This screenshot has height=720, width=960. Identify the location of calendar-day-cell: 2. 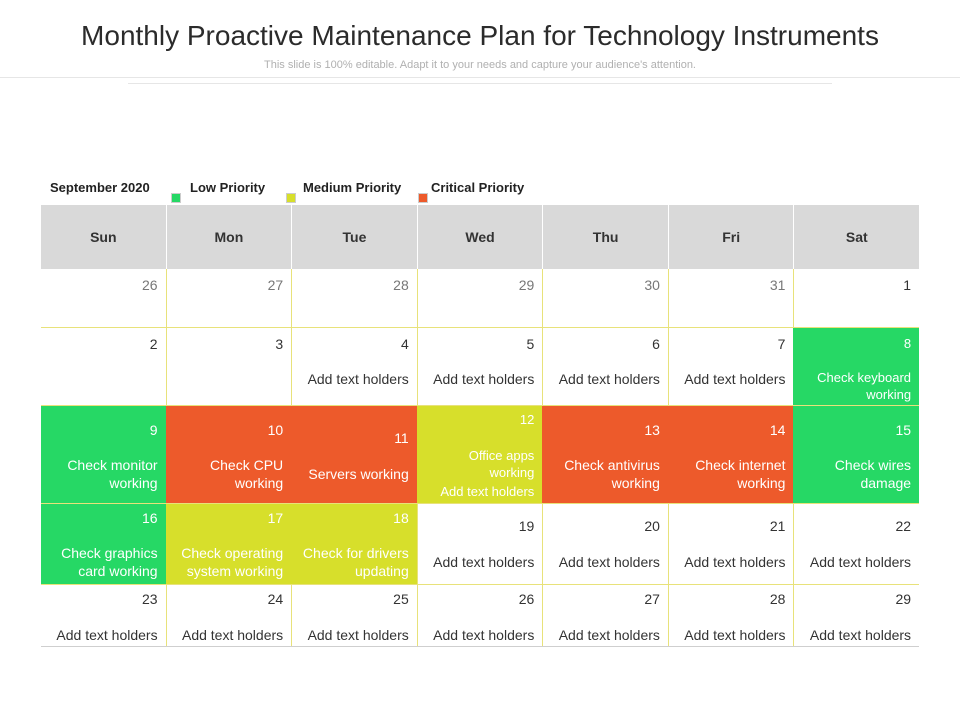
(103, 366).